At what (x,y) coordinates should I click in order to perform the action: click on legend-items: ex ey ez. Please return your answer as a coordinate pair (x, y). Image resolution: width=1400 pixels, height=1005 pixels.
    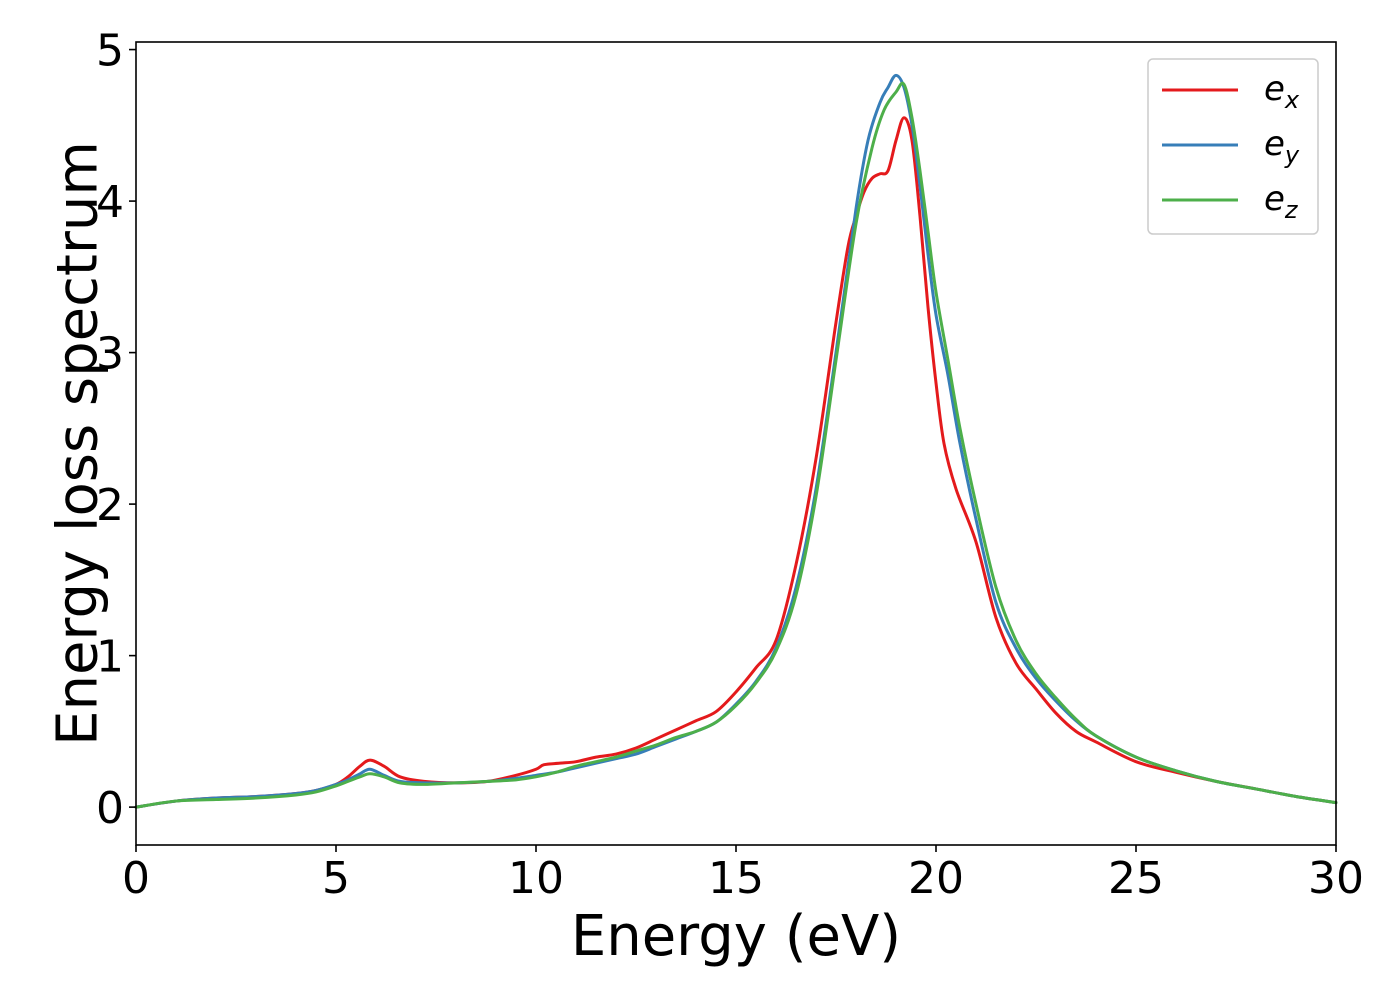
    Looking at the image, I should click on (1231, 146).